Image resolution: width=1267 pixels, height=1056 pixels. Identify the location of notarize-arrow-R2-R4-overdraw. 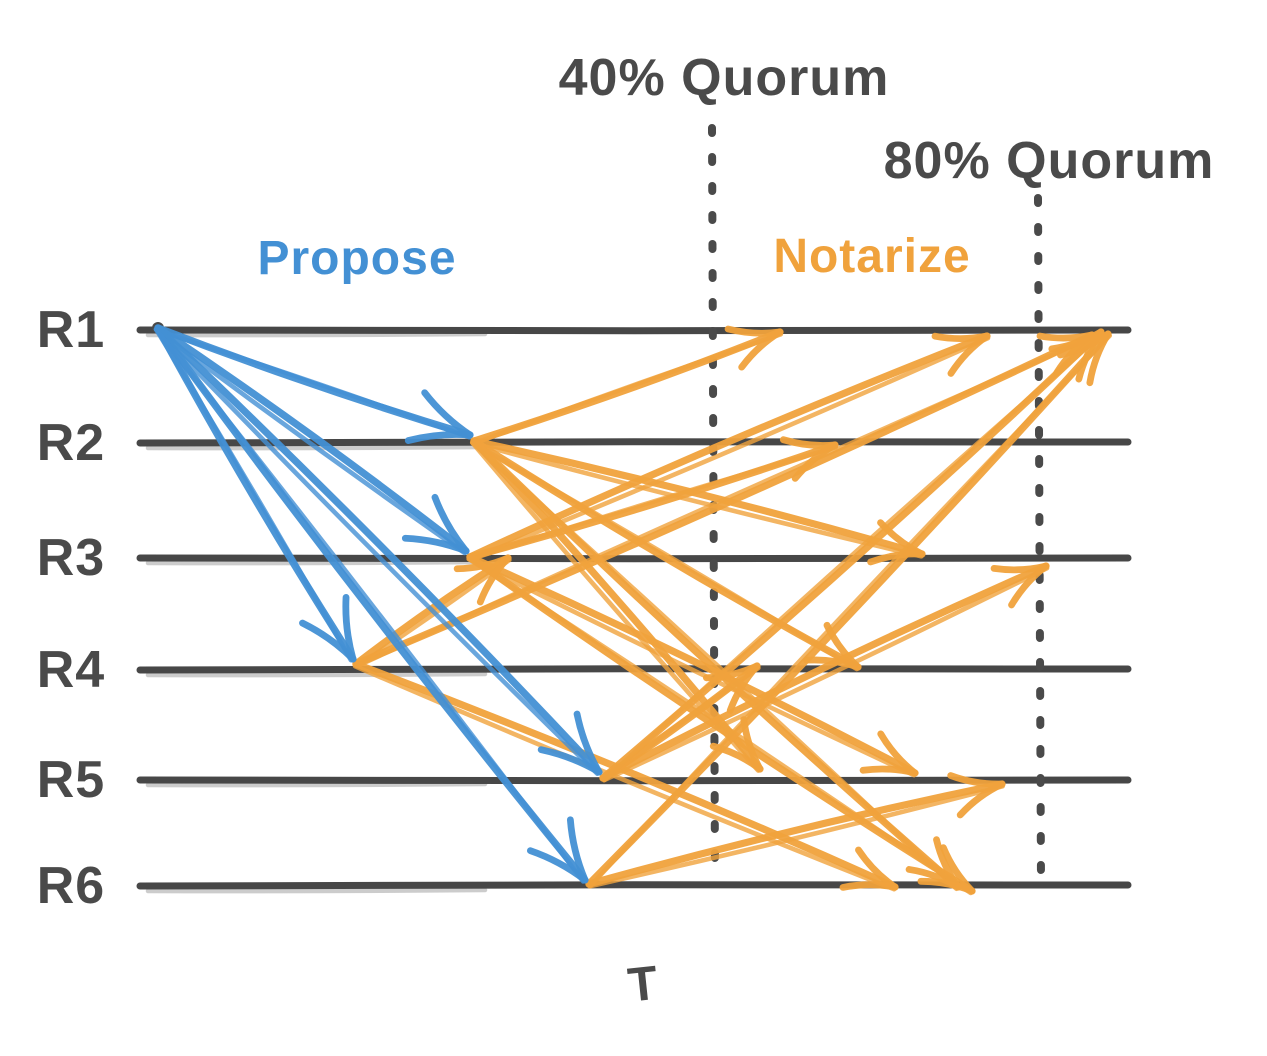
(665, 556).